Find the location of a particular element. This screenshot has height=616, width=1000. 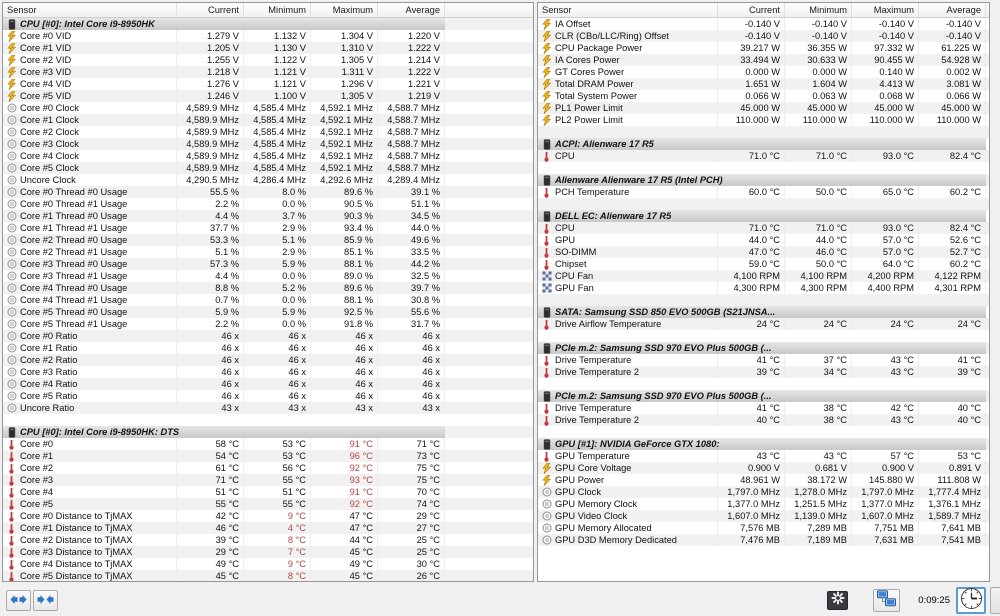

sensor-row: Uncore Ratio 43 x 43 x 43 x 43 x is located at coordinates (268, 408).